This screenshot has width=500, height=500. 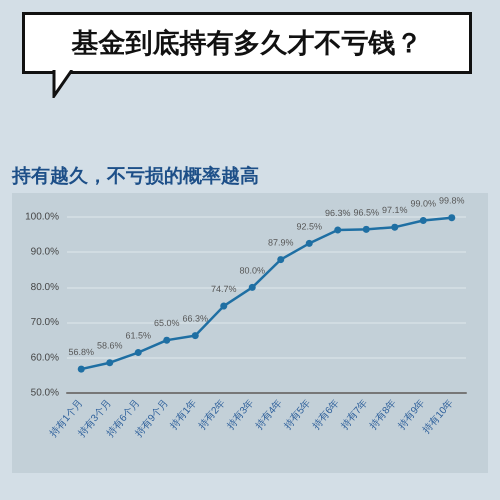 I want to click on y-tick-label: 70.0%, so click(x=45, y=322).